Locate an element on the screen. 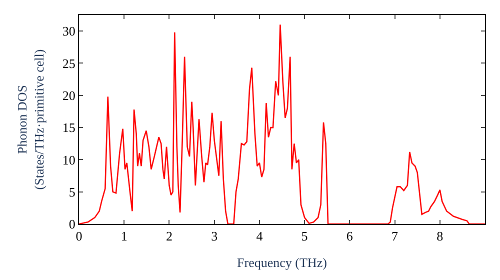  x-tick-label: 3 is located at coordinates (214, 236).